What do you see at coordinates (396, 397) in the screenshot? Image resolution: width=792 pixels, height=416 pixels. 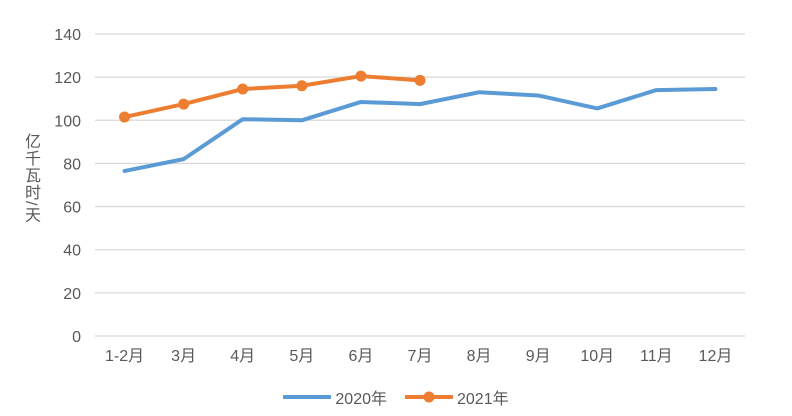 I see `chart-legend: 2020年 2021年` at bounding box center [396, 397].